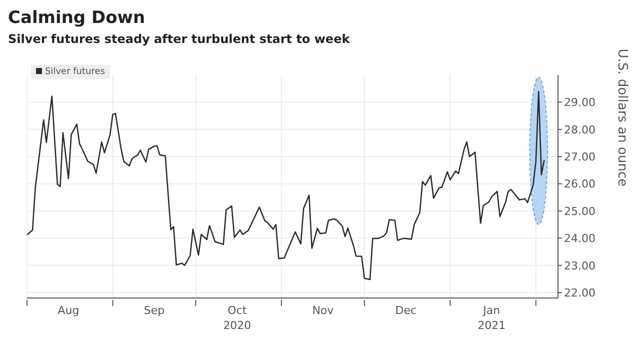 The height and width of the screenshot is (343, 641). I want to click on chart-title: Calming Down, so click(77, 18).